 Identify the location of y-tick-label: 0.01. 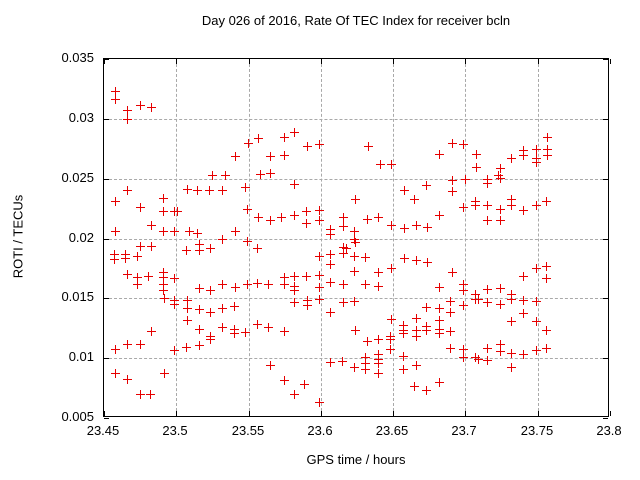
(81, 356).